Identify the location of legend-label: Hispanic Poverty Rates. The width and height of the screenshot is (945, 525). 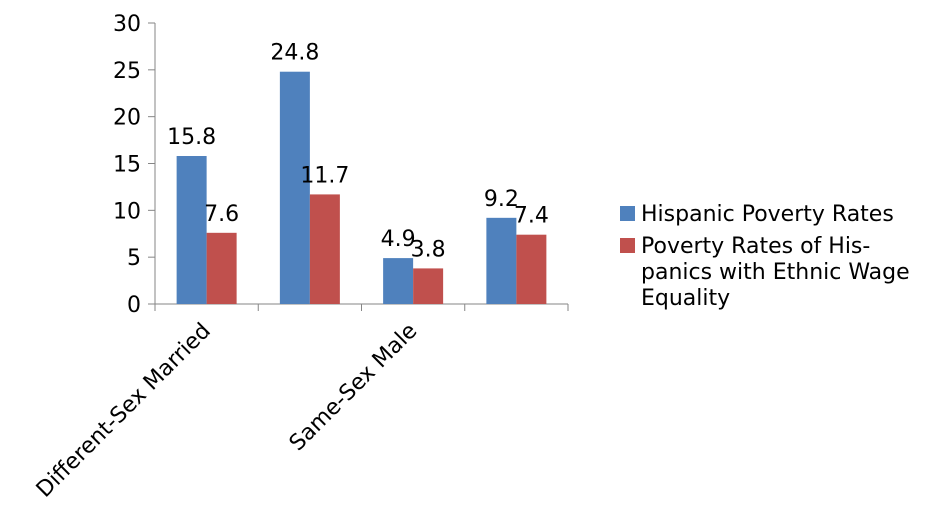
(767, 214).